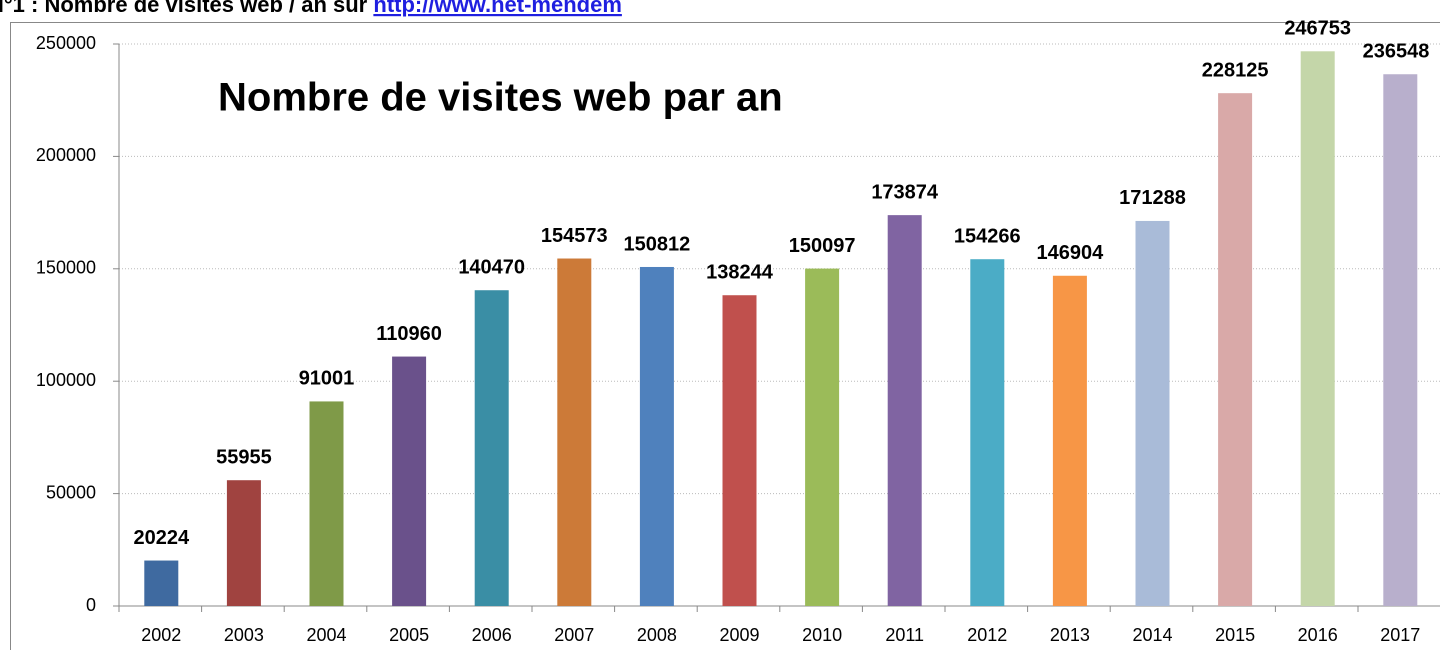 This screenshot has height=650, width=1440. Describe the element at coordinates (66, 155) in the screenshot. I see `y-tick-label: 200000` at that location.